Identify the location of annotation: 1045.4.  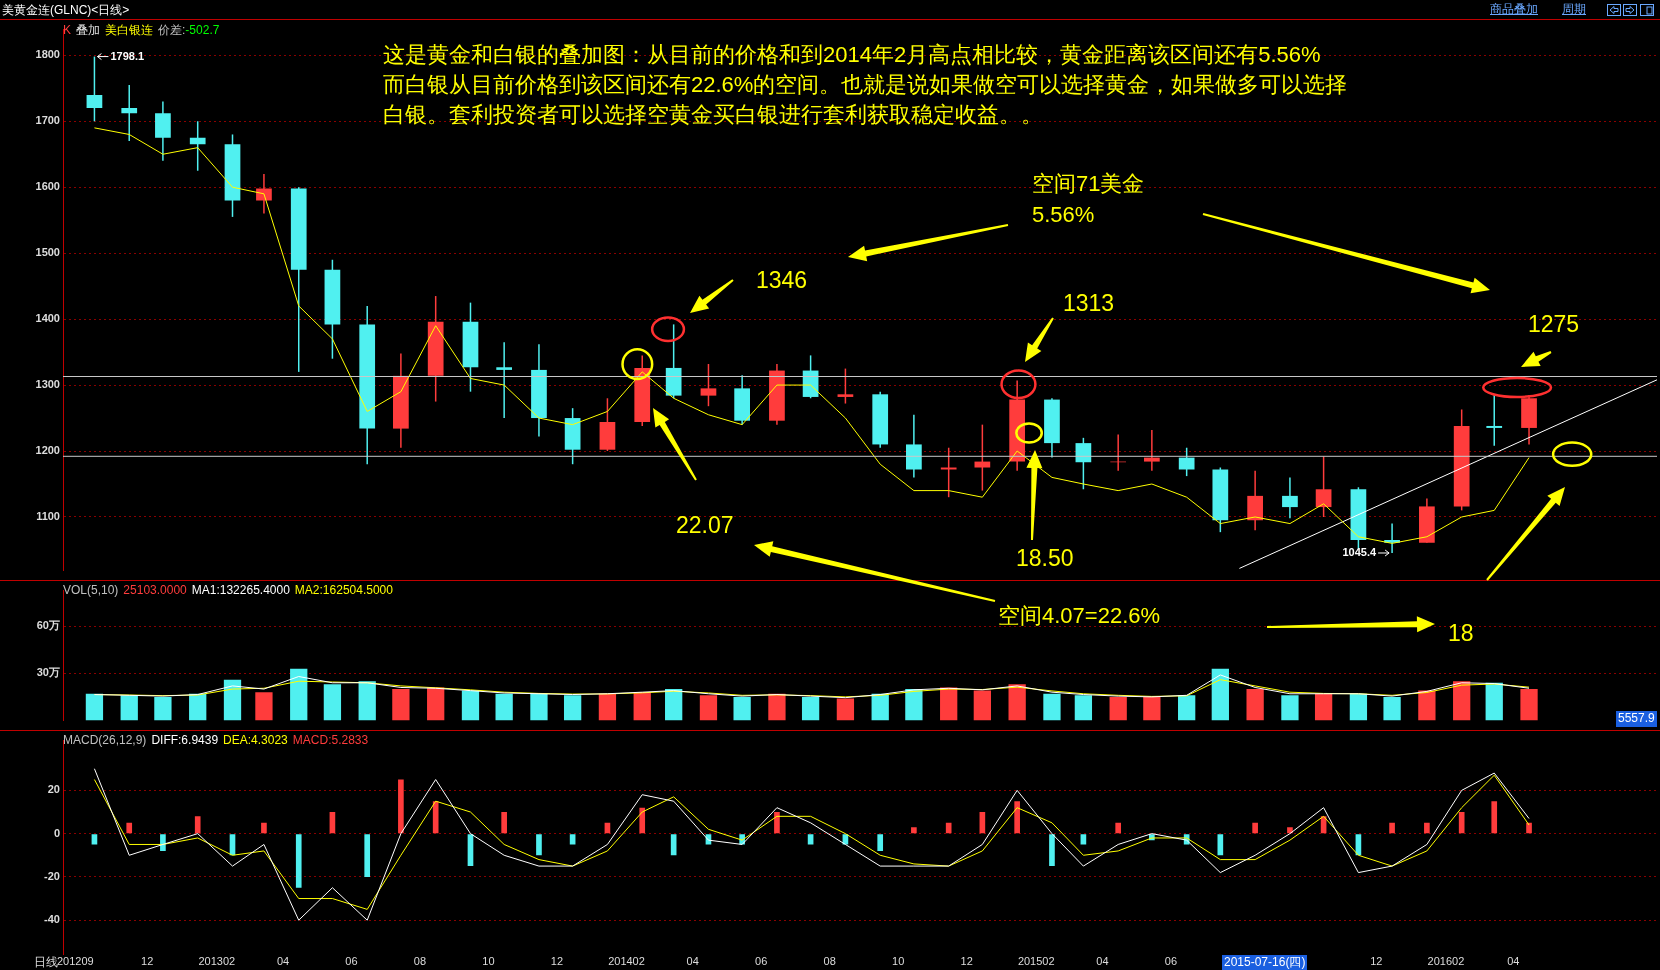
(1359, 552).